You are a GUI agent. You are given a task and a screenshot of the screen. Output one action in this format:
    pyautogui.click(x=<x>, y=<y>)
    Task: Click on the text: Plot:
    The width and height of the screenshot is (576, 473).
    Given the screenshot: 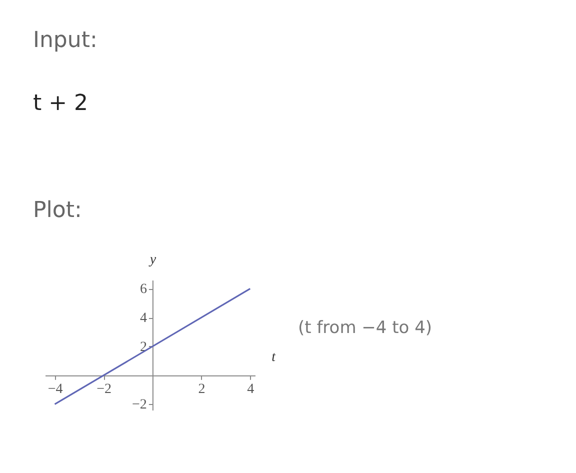 What is the action you would take?
    pyautogui.click(x=57, y=210)
    